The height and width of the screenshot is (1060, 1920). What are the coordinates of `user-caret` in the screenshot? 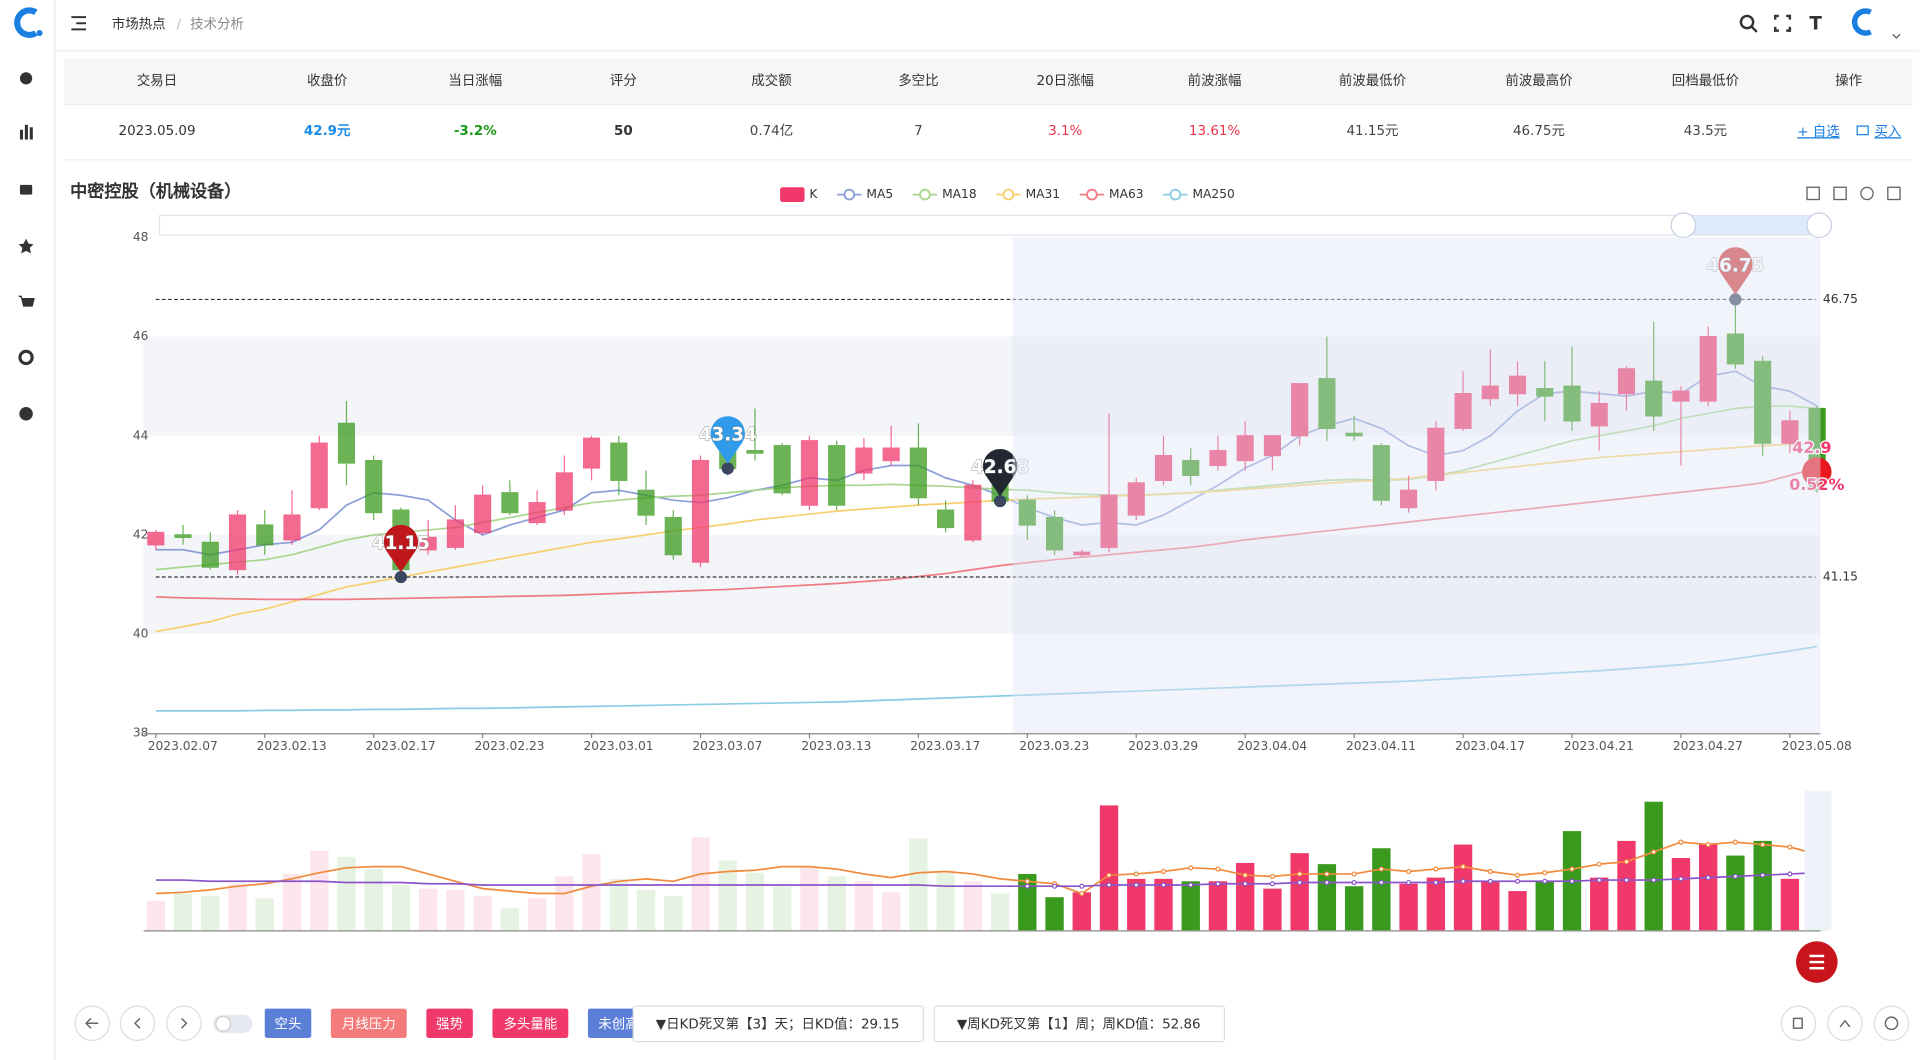 It's located at (1896, 36).